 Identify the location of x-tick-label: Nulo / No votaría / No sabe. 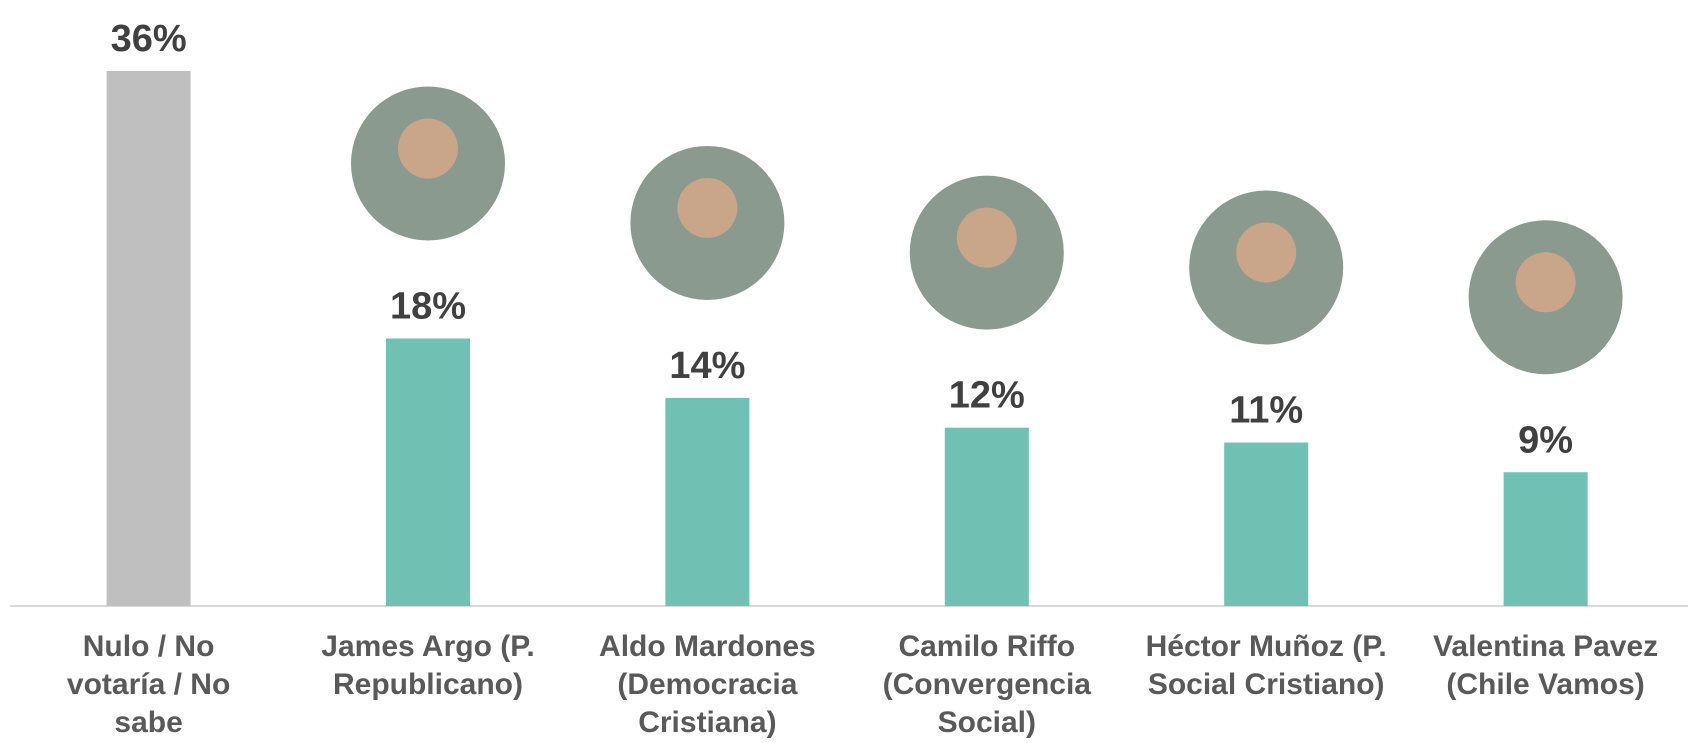
(148, 684).